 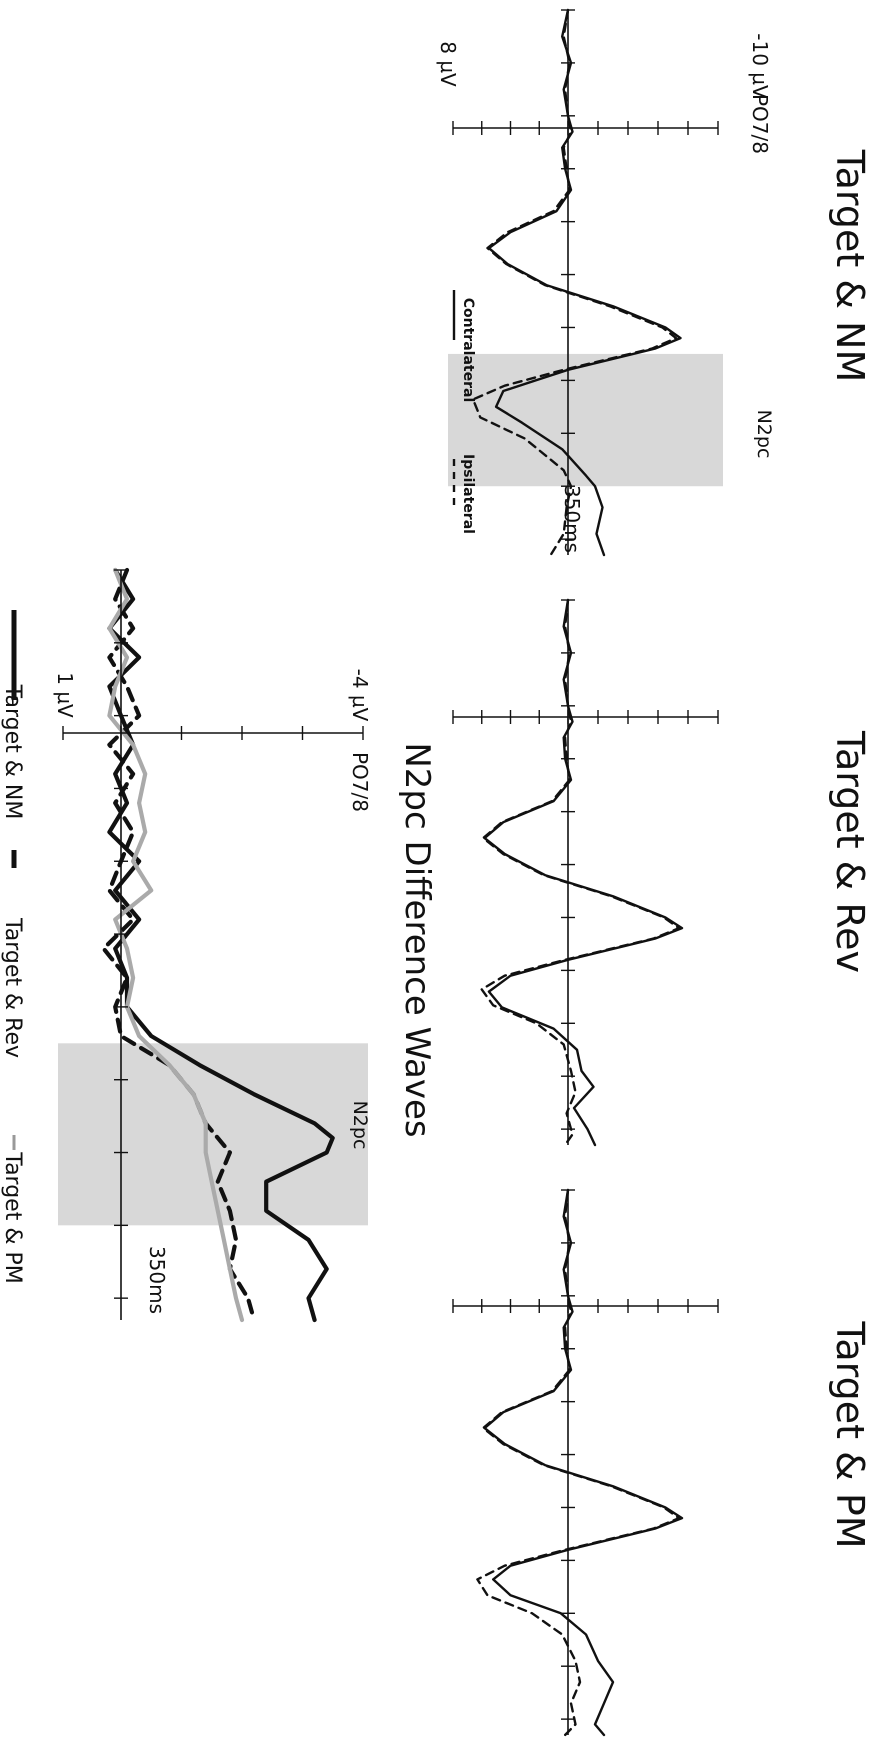 What do you see at coordinates (176, 945) in the screenshot?
I see `series-target-pm` at bounding box center [176, 945].